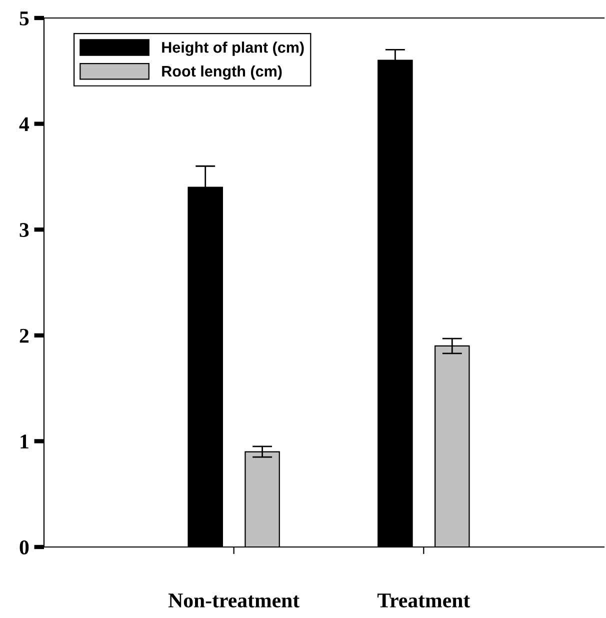  Describe the element at coordinates (24, 230) in the screenshot. I see `y-tick-label: 3` at that location.